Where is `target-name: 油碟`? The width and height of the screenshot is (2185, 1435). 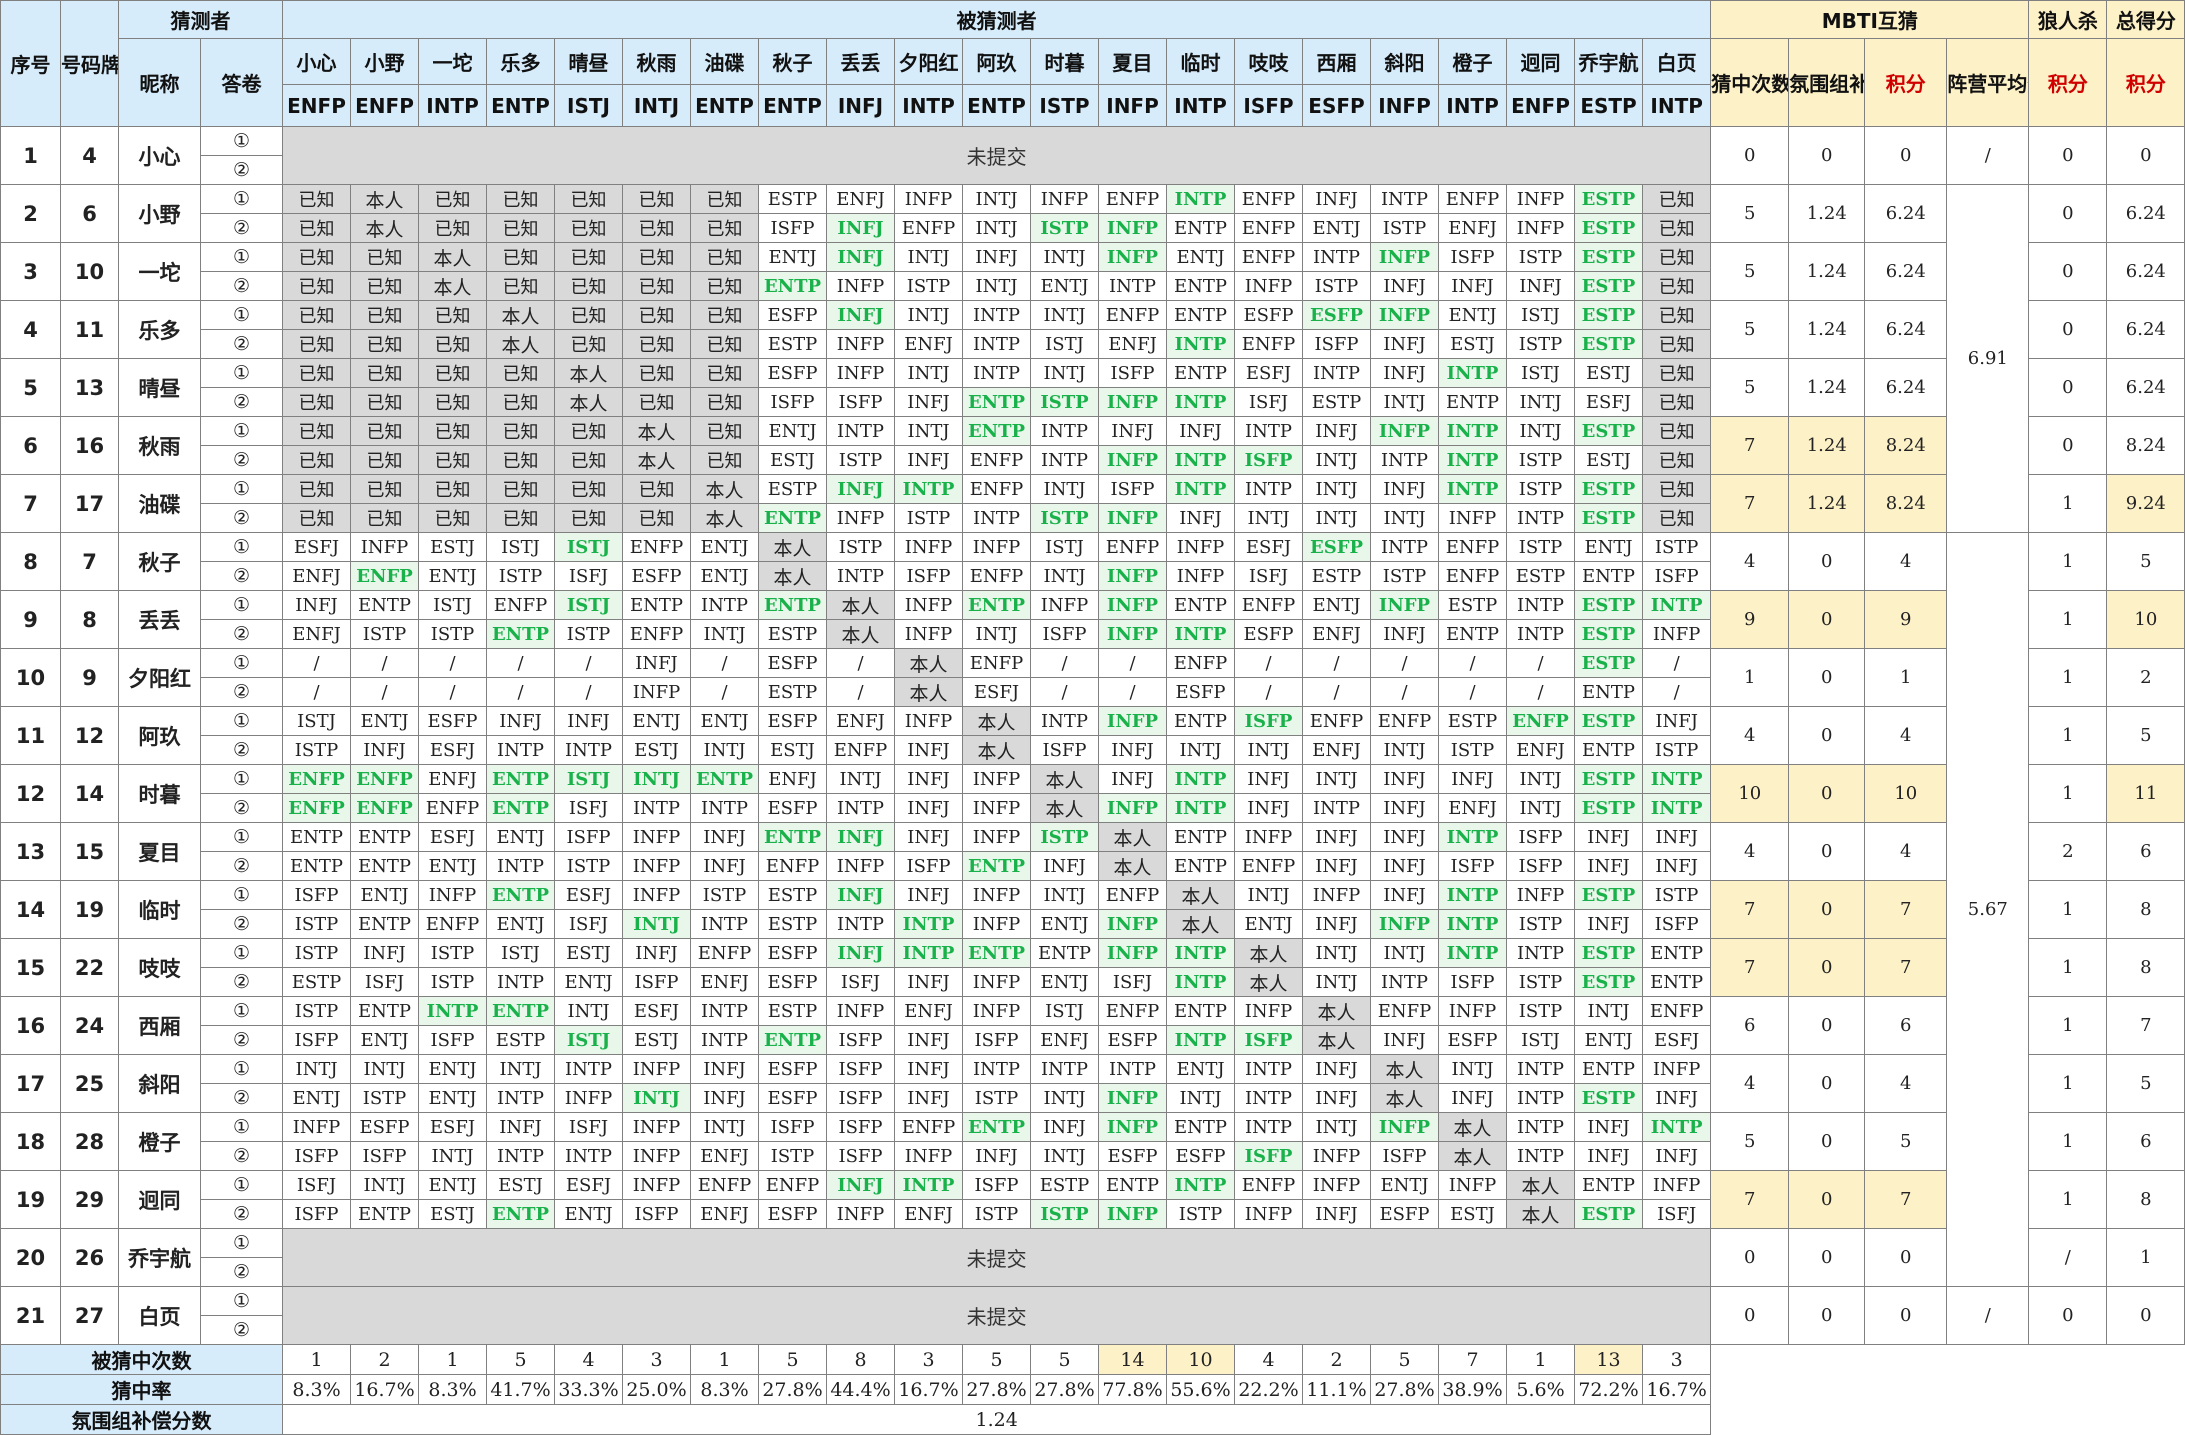
target-name: 油碟 is located at coordinates (724, 61).